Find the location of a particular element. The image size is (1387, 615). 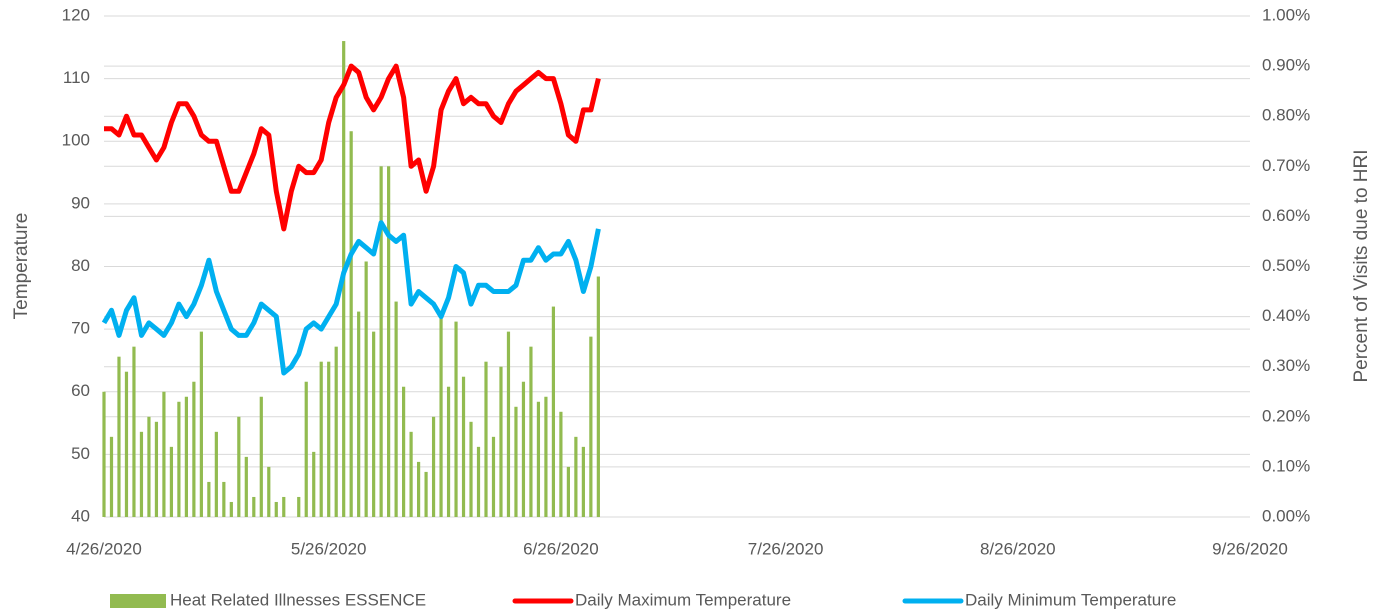

legend-label: Heat Related Illnesses ESSENCE is located at coordinates (298, 599).